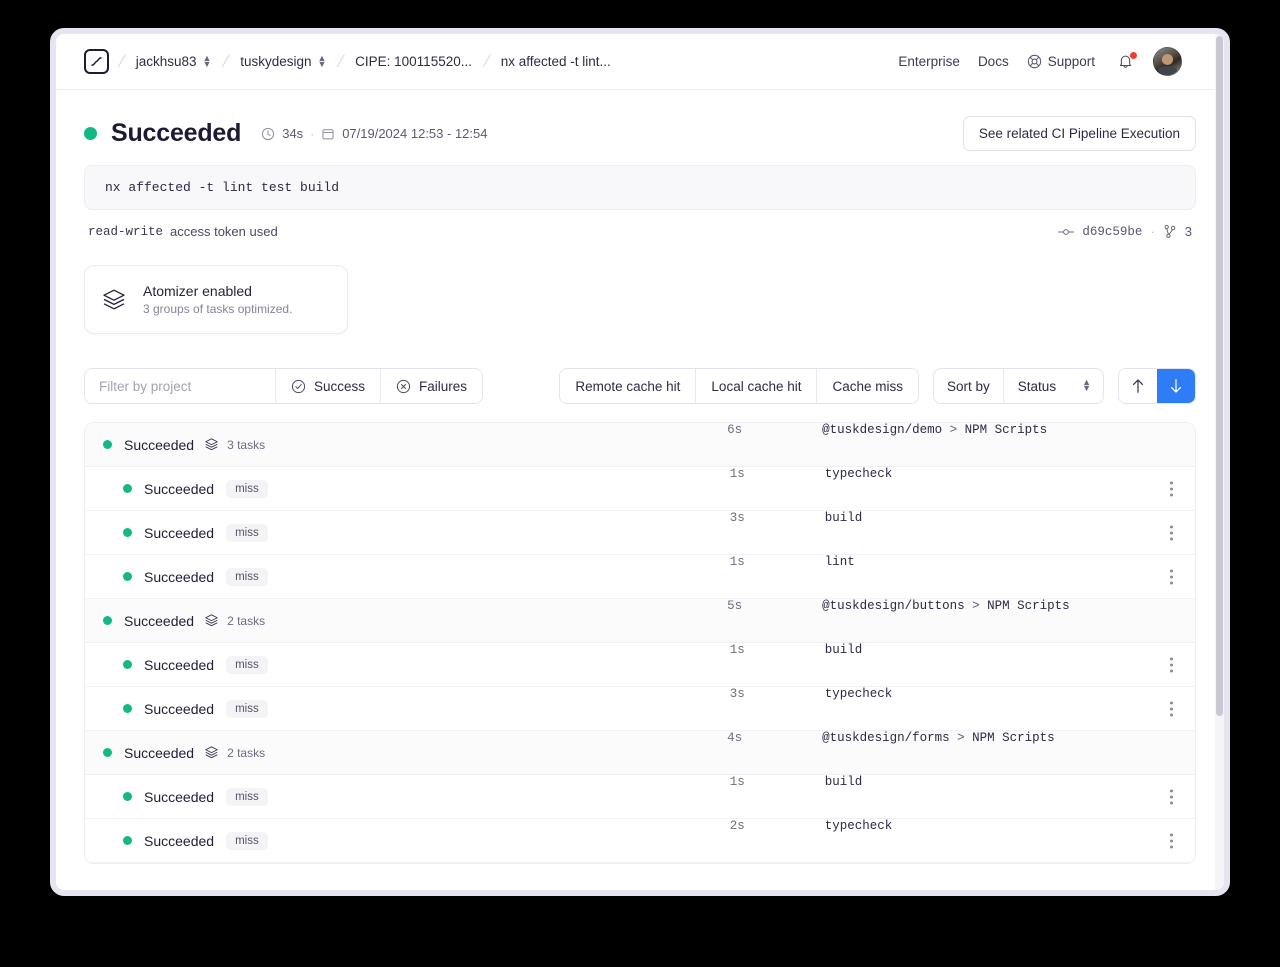  Describe the element at coordinates (180, 386) in the screenshot. I see `filter-by-project-input` at that location.